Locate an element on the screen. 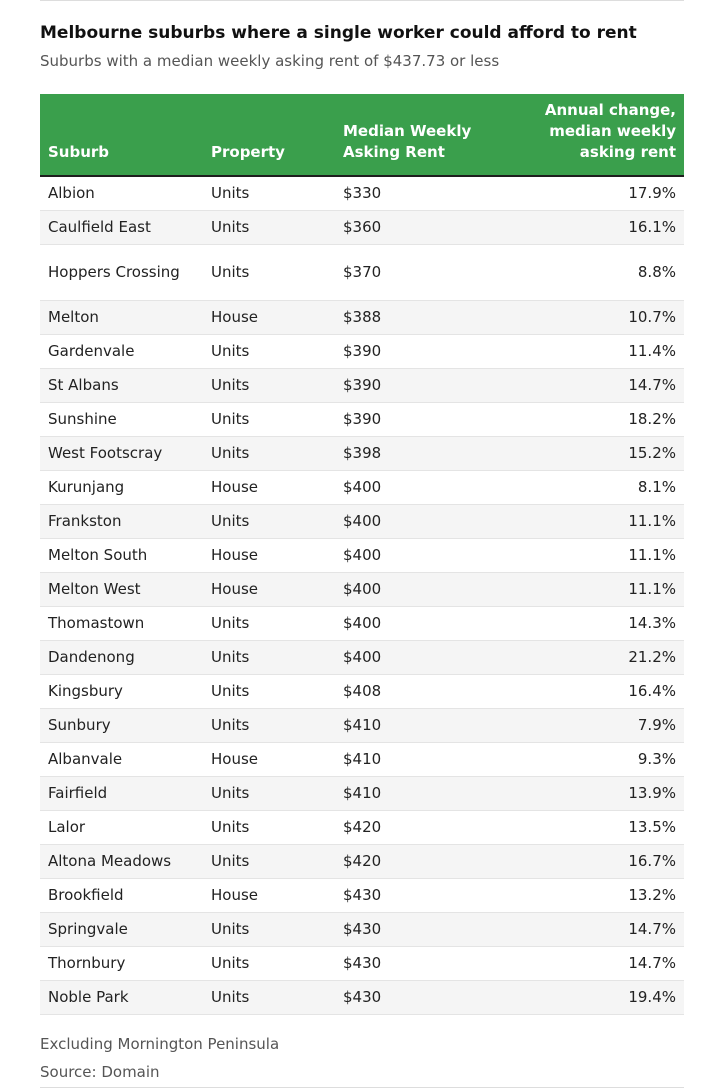  cell-median-rent: $360 is located at coordinates (429, 227).